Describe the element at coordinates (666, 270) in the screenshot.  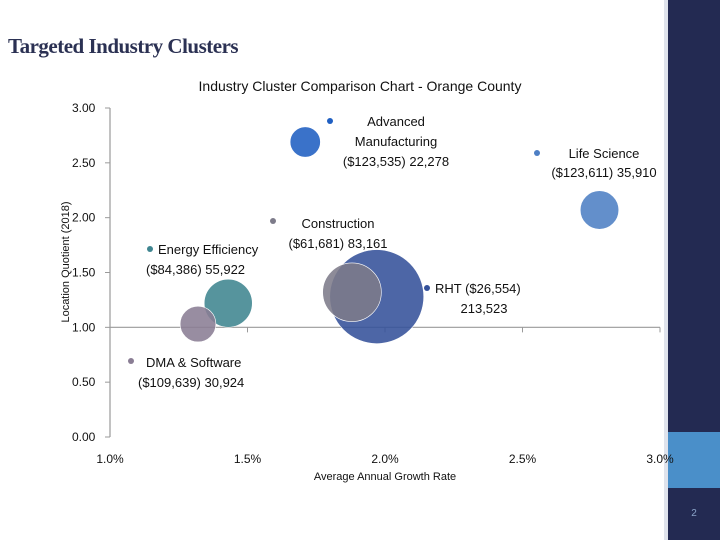
I see `right-edge-strip` at that location.